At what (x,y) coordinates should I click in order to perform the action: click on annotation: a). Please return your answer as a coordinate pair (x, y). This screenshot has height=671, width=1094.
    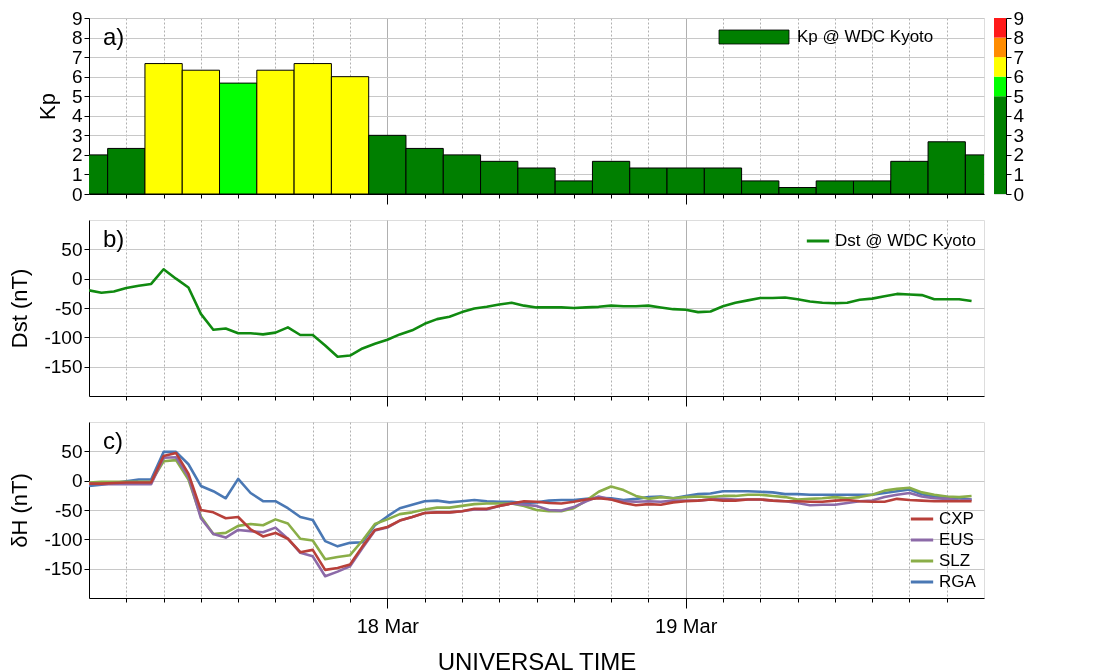
    Looking at the image, I should click on (114, 36).